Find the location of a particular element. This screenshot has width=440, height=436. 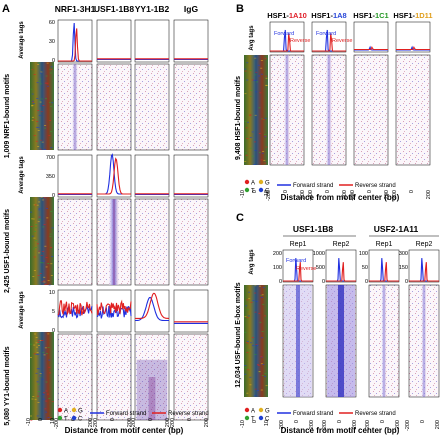

group-header: USF2-1A11 is located at coordinates (396, 229).